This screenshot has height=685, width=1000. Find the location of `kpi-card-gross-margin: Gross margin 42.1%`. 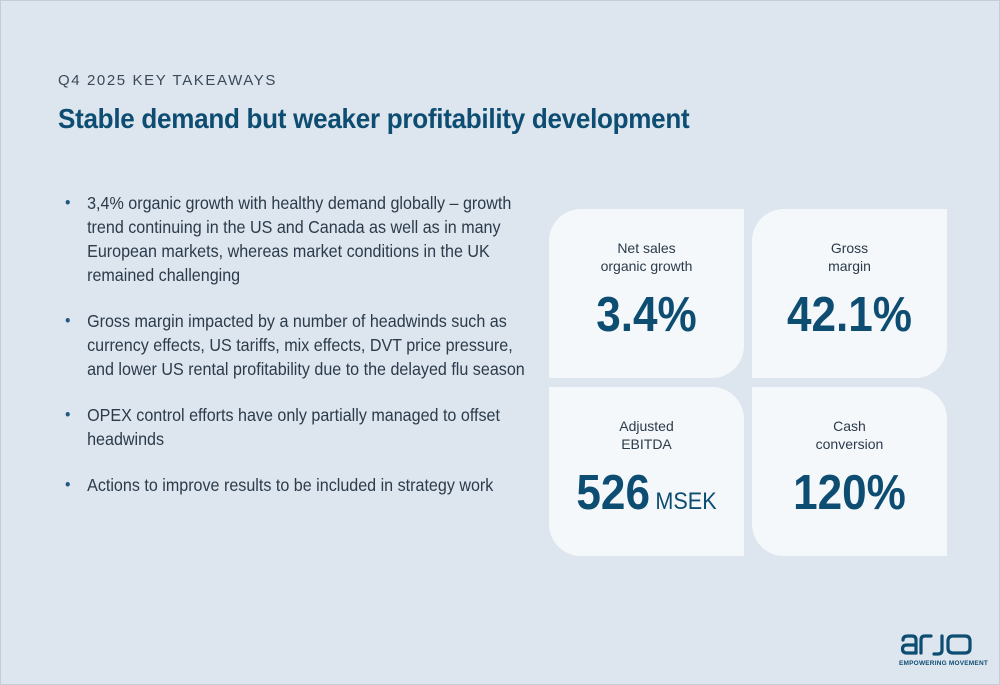

kpi-card-gross-margin: Gross margin 42.1% is located at coordinates (849, 293).